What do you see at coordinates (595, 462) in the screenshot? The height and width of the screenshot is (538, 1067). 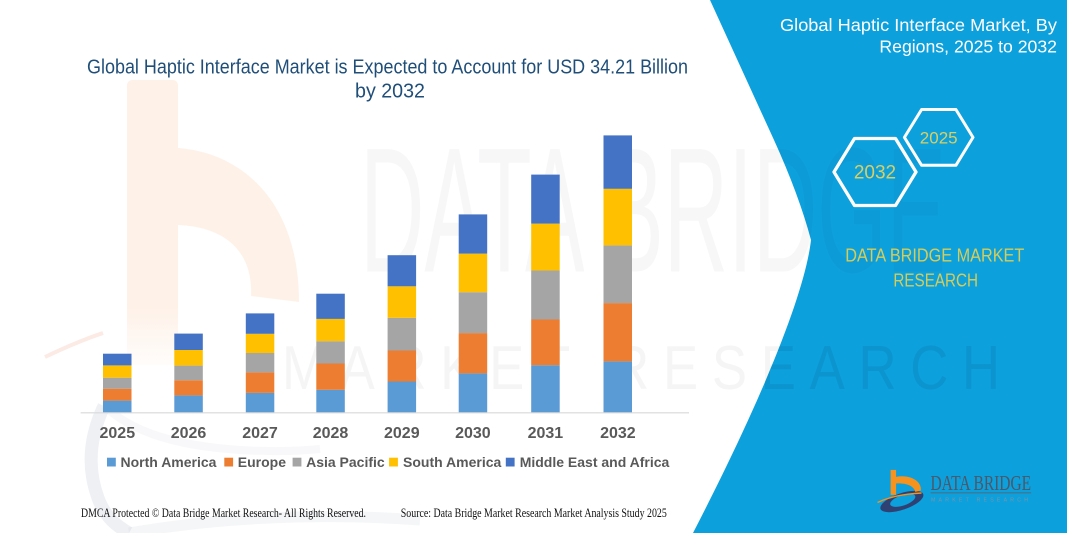 I see `svg-text: Middle East and Africa` at bounding box center [595, 462].